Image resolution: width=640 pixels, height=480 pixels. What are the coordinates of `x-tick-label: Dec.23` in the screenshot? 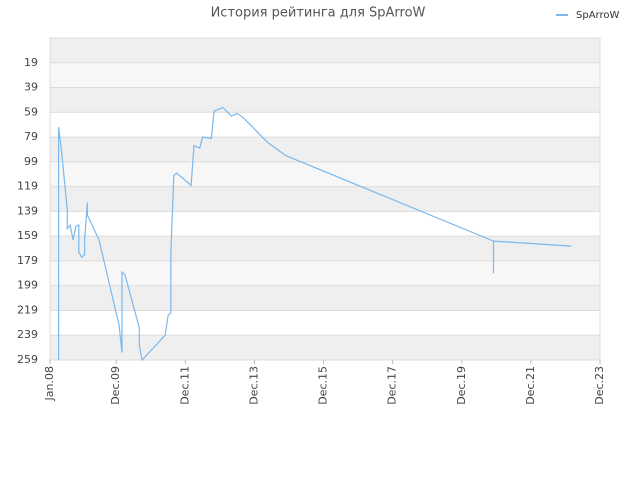 It's located at (599, 385).